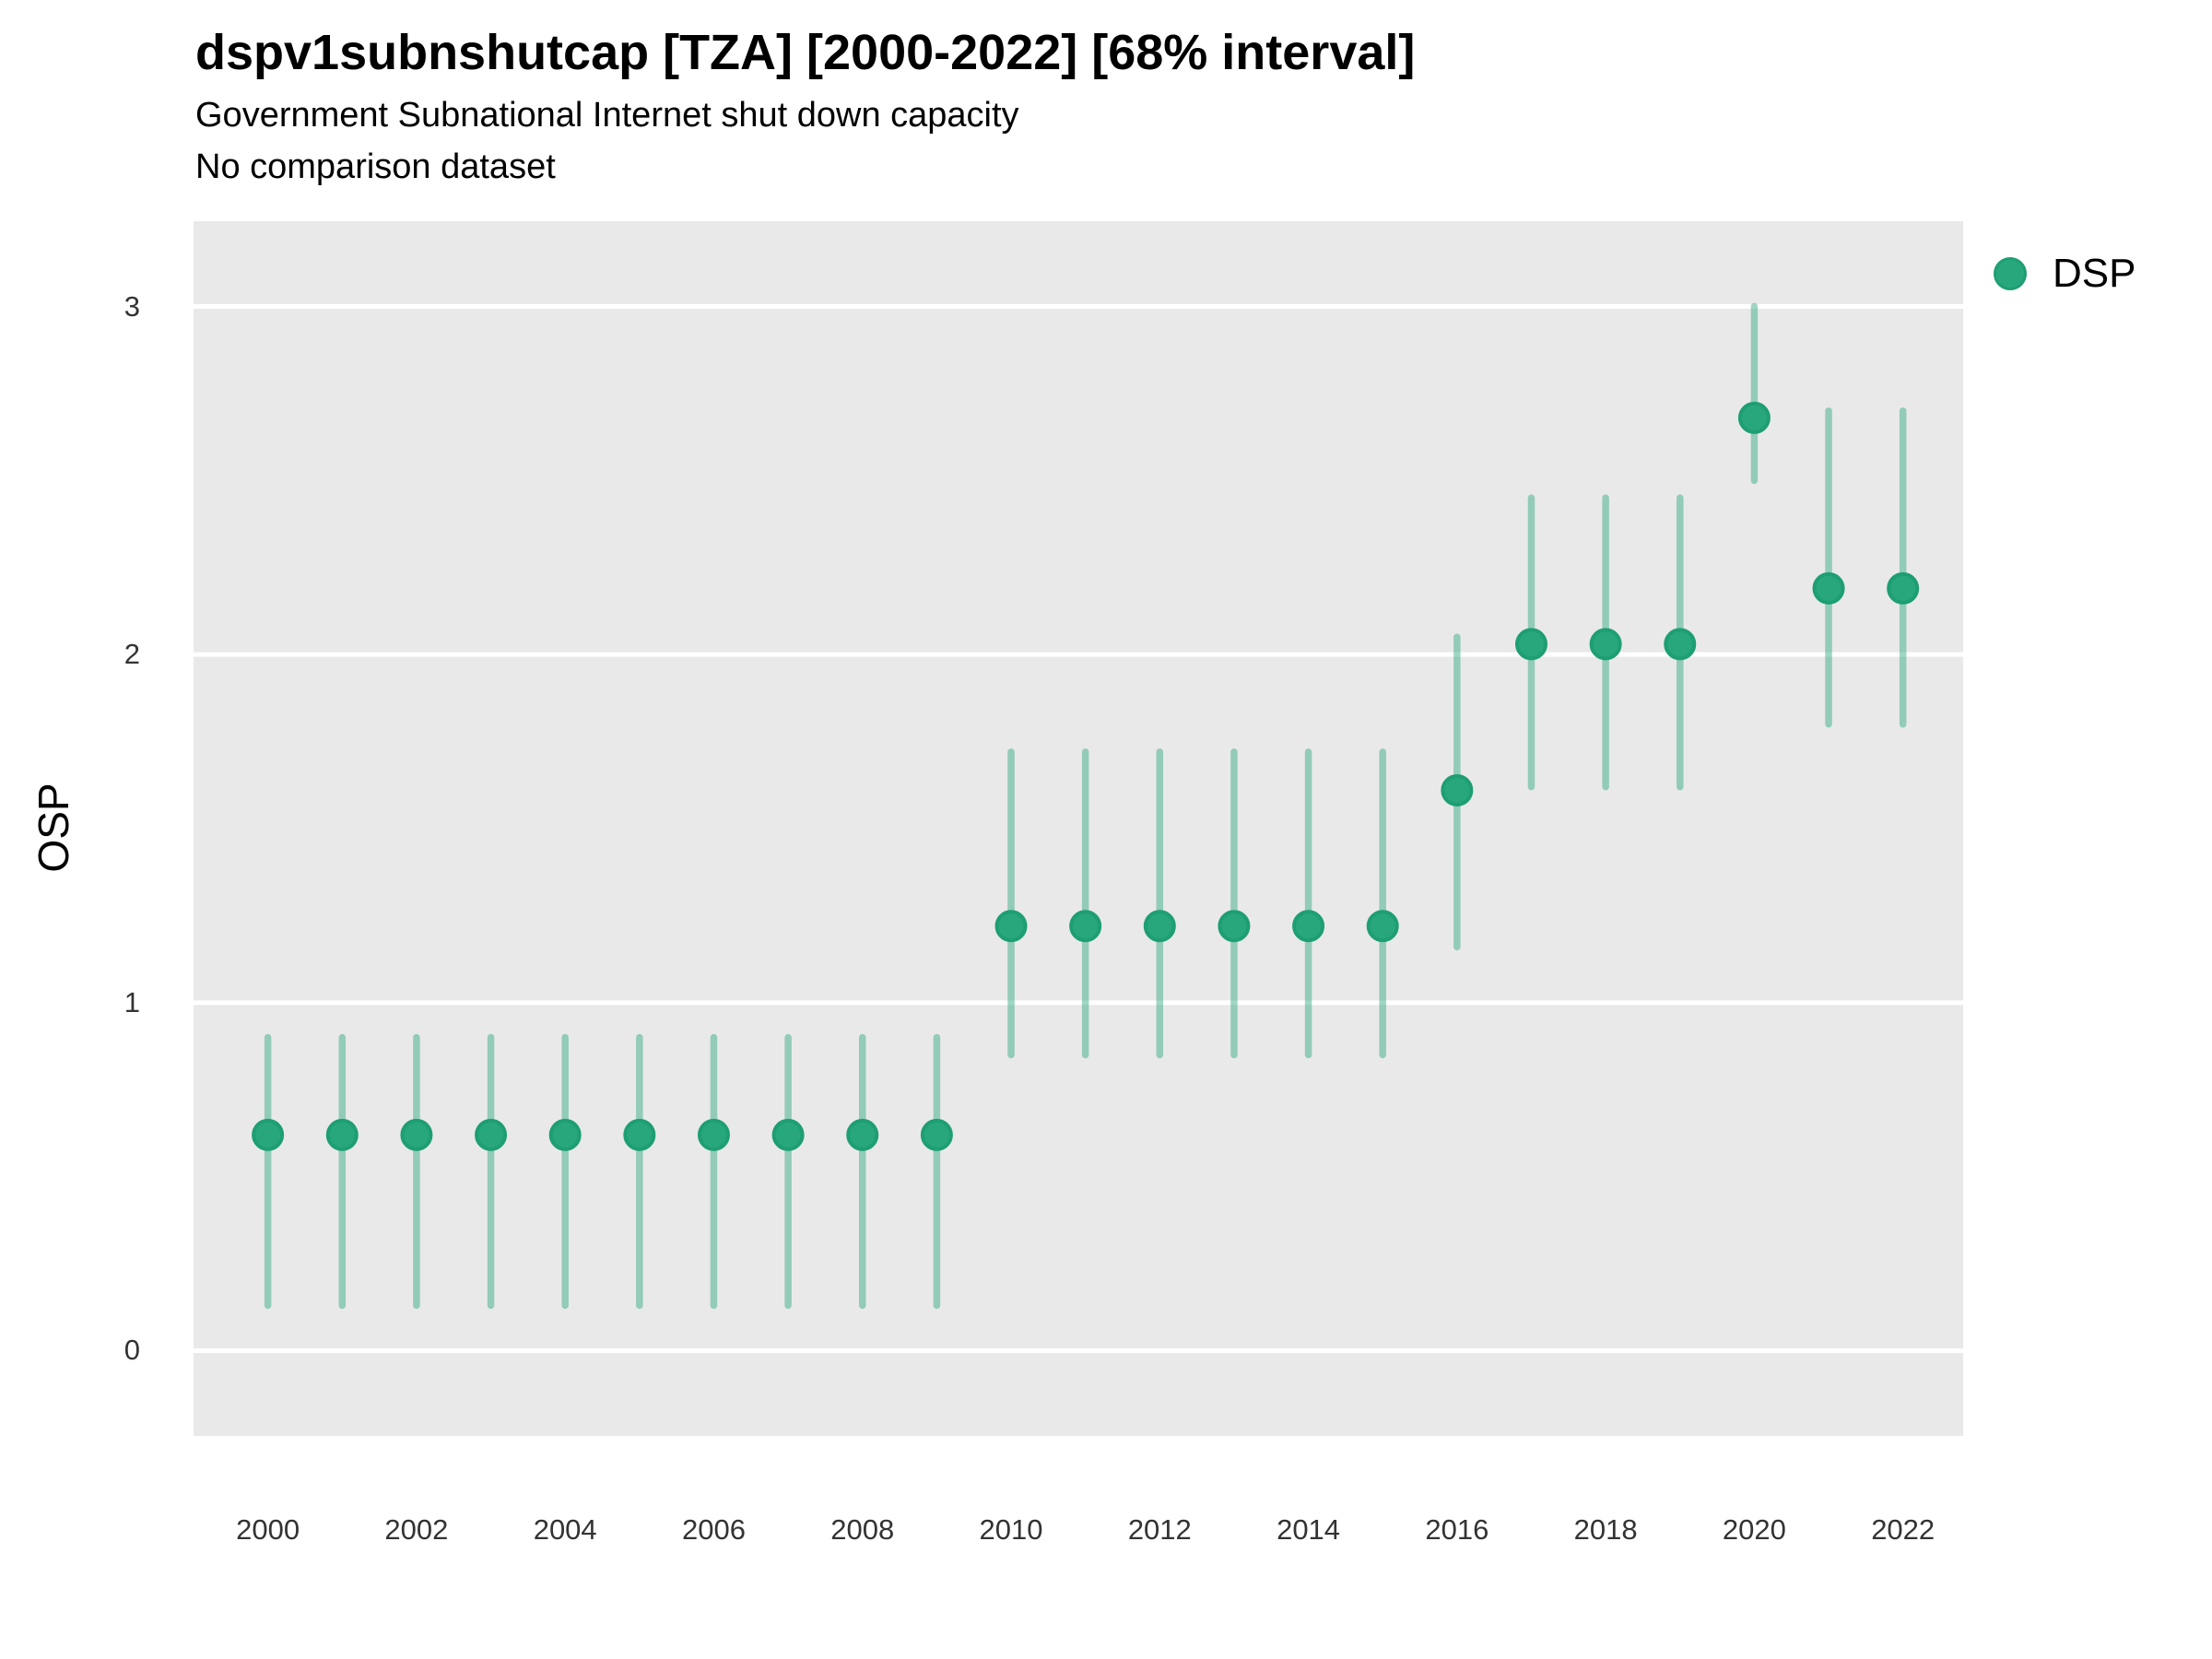  What do you see at coordinates (639, 1134) in the screenshot?
I see `data-point-2005` at bounding box center [639, 1134].